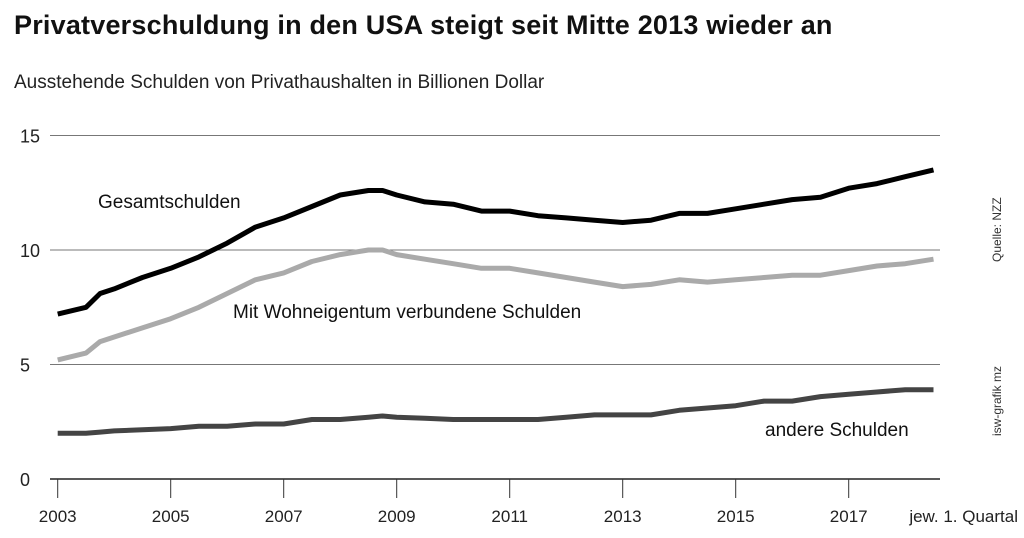 The image size is (1024, 538). What do you see at coordinates (997, 229) in the screenshot?
I see `source-label: Quelle: NZZ` at bounding box center [997, 229].